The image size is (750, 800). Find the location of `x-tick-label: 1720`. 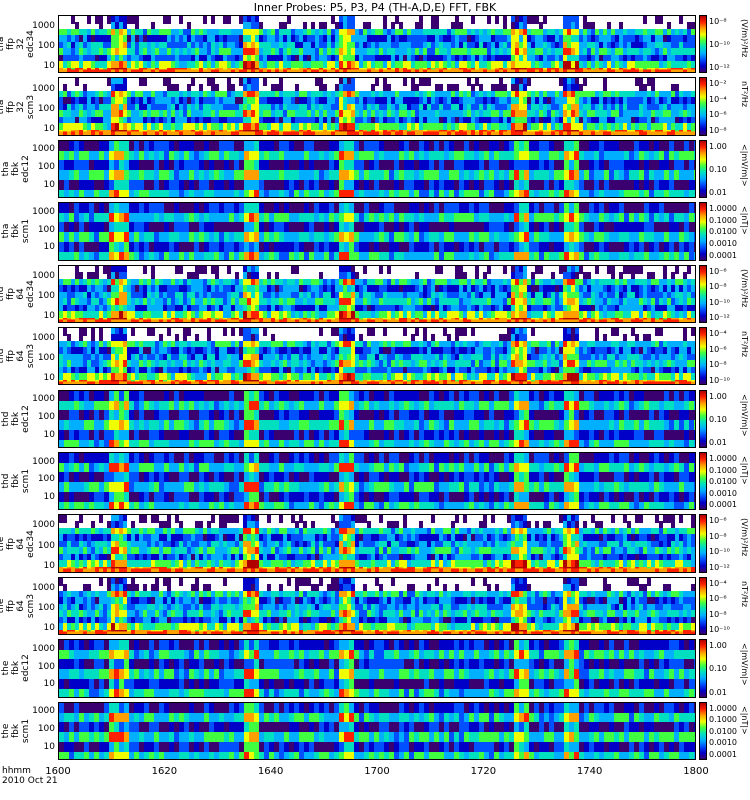

x-tick-label: 1720 is located at coordinates (483, 771).